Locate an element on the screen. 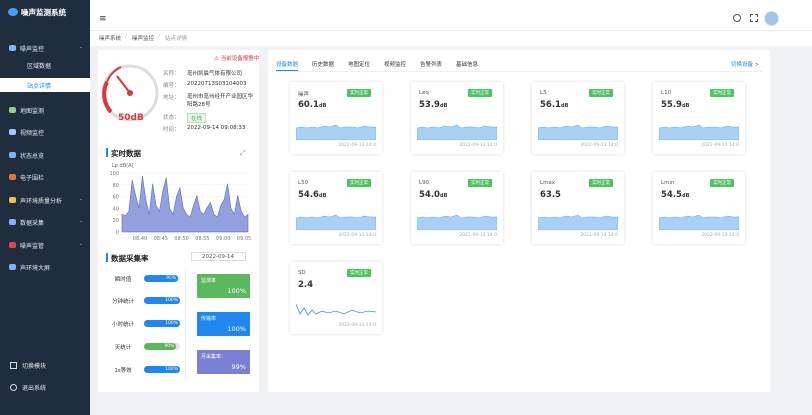 The width and height of the screenshot is (812, 415). rate-card-value: 100% is located at coordinates (236, 329).